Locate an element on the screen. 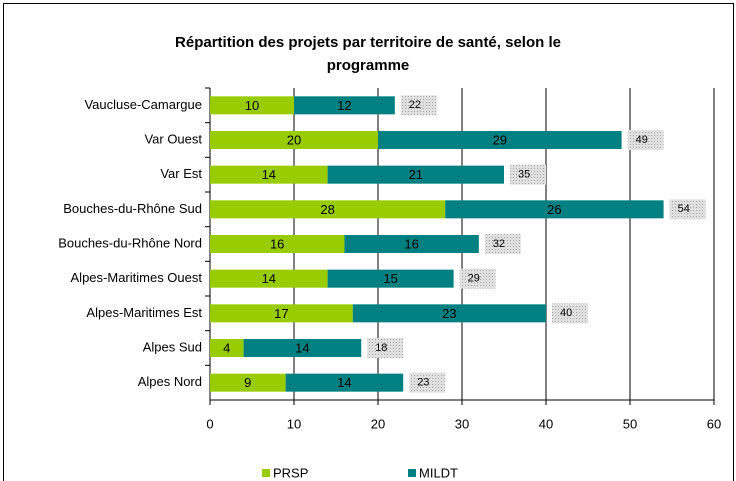 The image size is (736, 481). value-label: 15 is located at coordinates (390, 278).